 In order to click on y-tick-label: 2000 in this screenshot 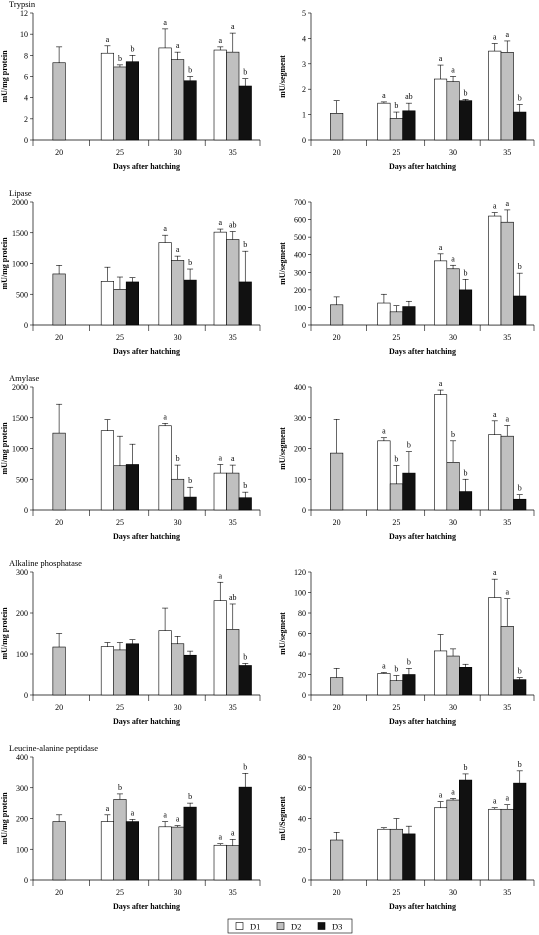, I will do `click(20, 387)`.